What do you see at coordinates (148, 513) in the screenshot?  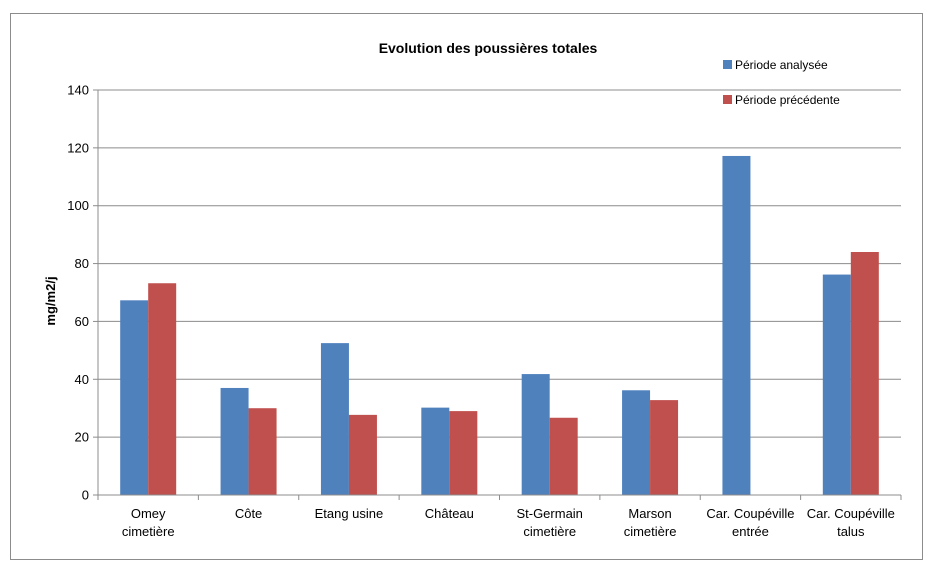 I see `x-tick-label-line: Omey` at bounding box center [148, 513].